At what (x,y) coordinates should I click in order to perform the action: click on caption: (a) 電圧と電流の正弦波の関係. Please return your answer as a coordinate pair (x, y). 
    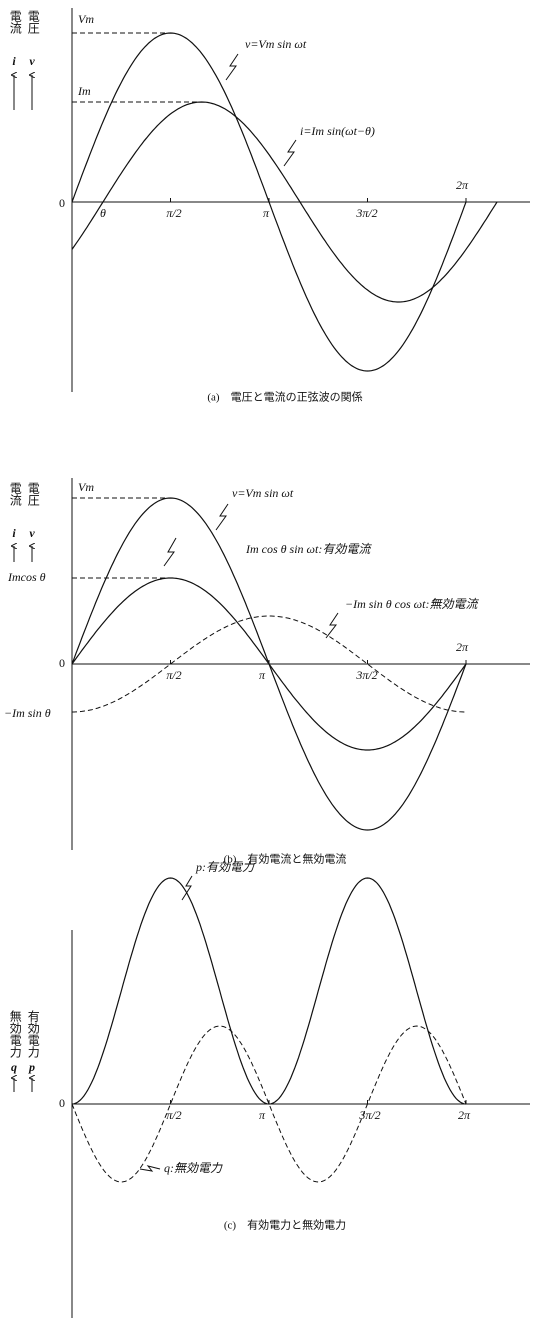
    Looking at the image, I should click on (284, 397).